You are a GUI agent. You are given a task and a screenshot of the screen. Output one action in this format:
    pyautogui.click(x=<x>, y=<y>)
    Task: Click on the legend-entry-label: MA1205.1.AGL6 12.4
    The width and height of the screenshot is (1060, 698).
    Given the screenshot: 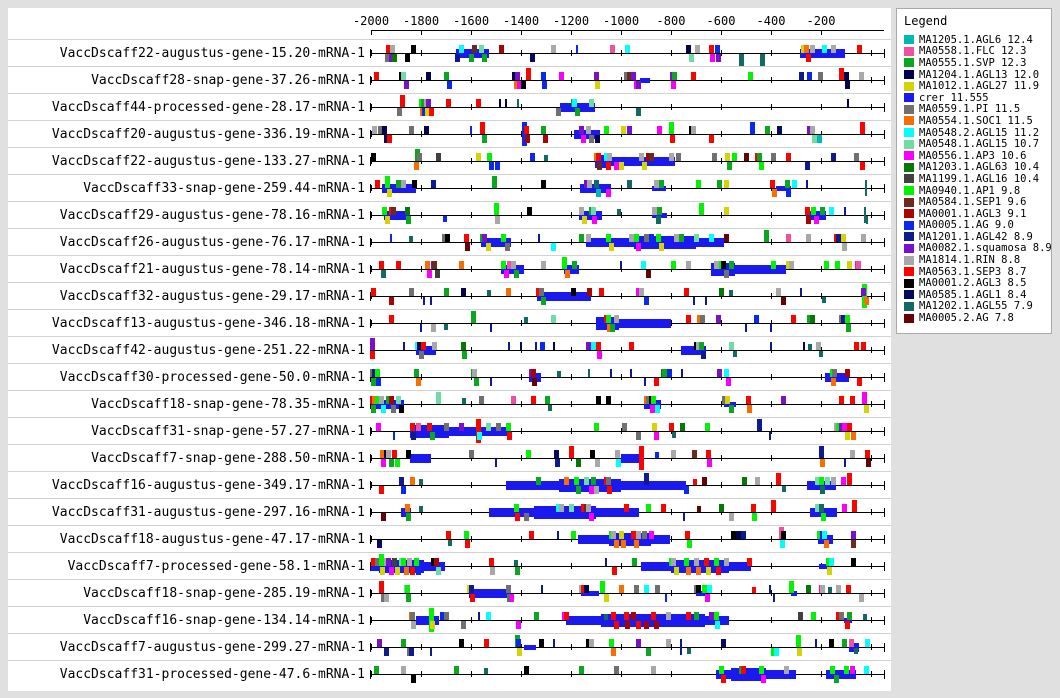 What is the action you would take?
    pyautogui.click(x=976, y=39)
    